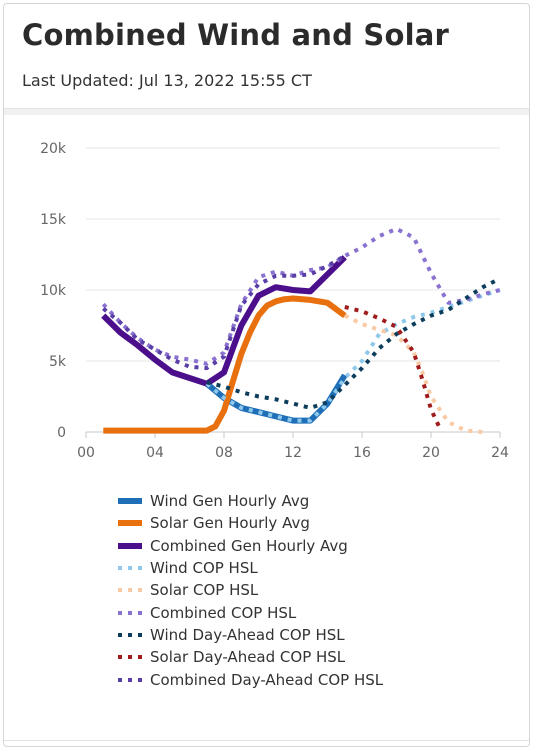 This screenshot has height=750, width=535. I want to click on x-tick-label: 00, so click(86, 453).